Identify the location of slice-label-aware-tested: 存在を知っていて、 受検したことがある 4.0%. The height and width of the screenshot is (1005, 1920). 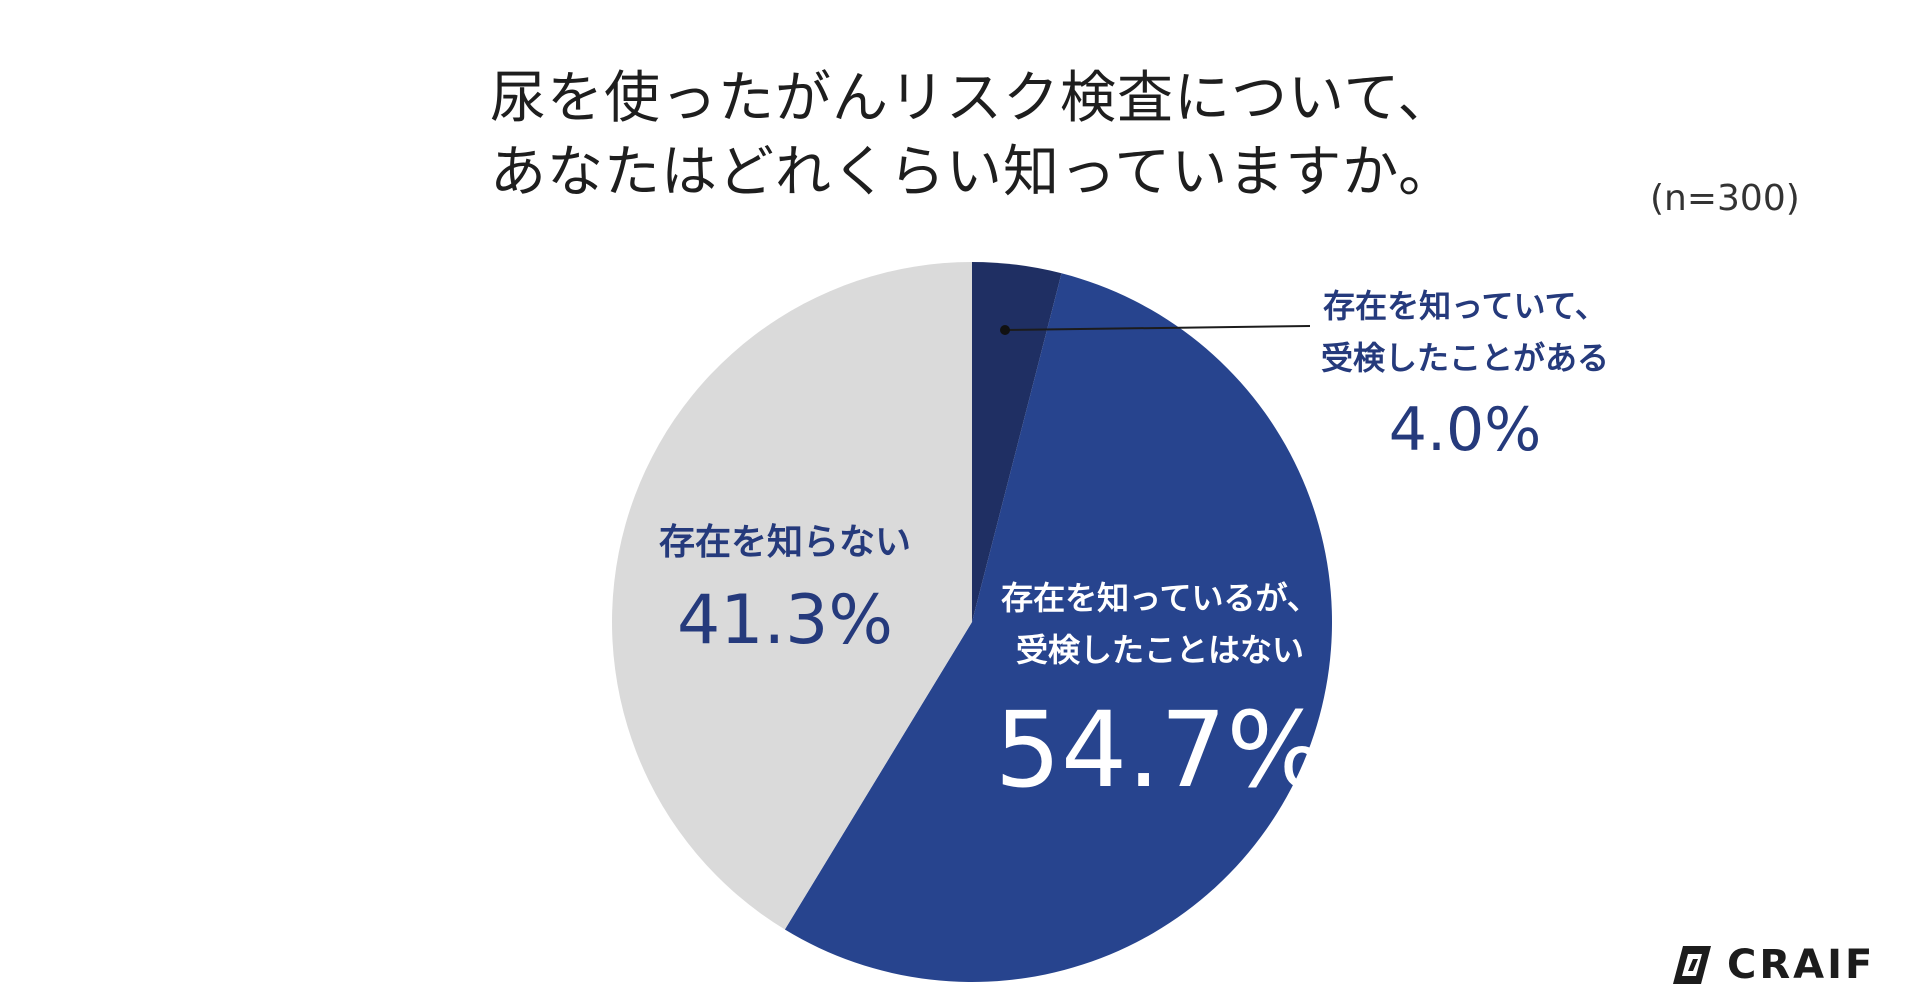
(1465, 375).